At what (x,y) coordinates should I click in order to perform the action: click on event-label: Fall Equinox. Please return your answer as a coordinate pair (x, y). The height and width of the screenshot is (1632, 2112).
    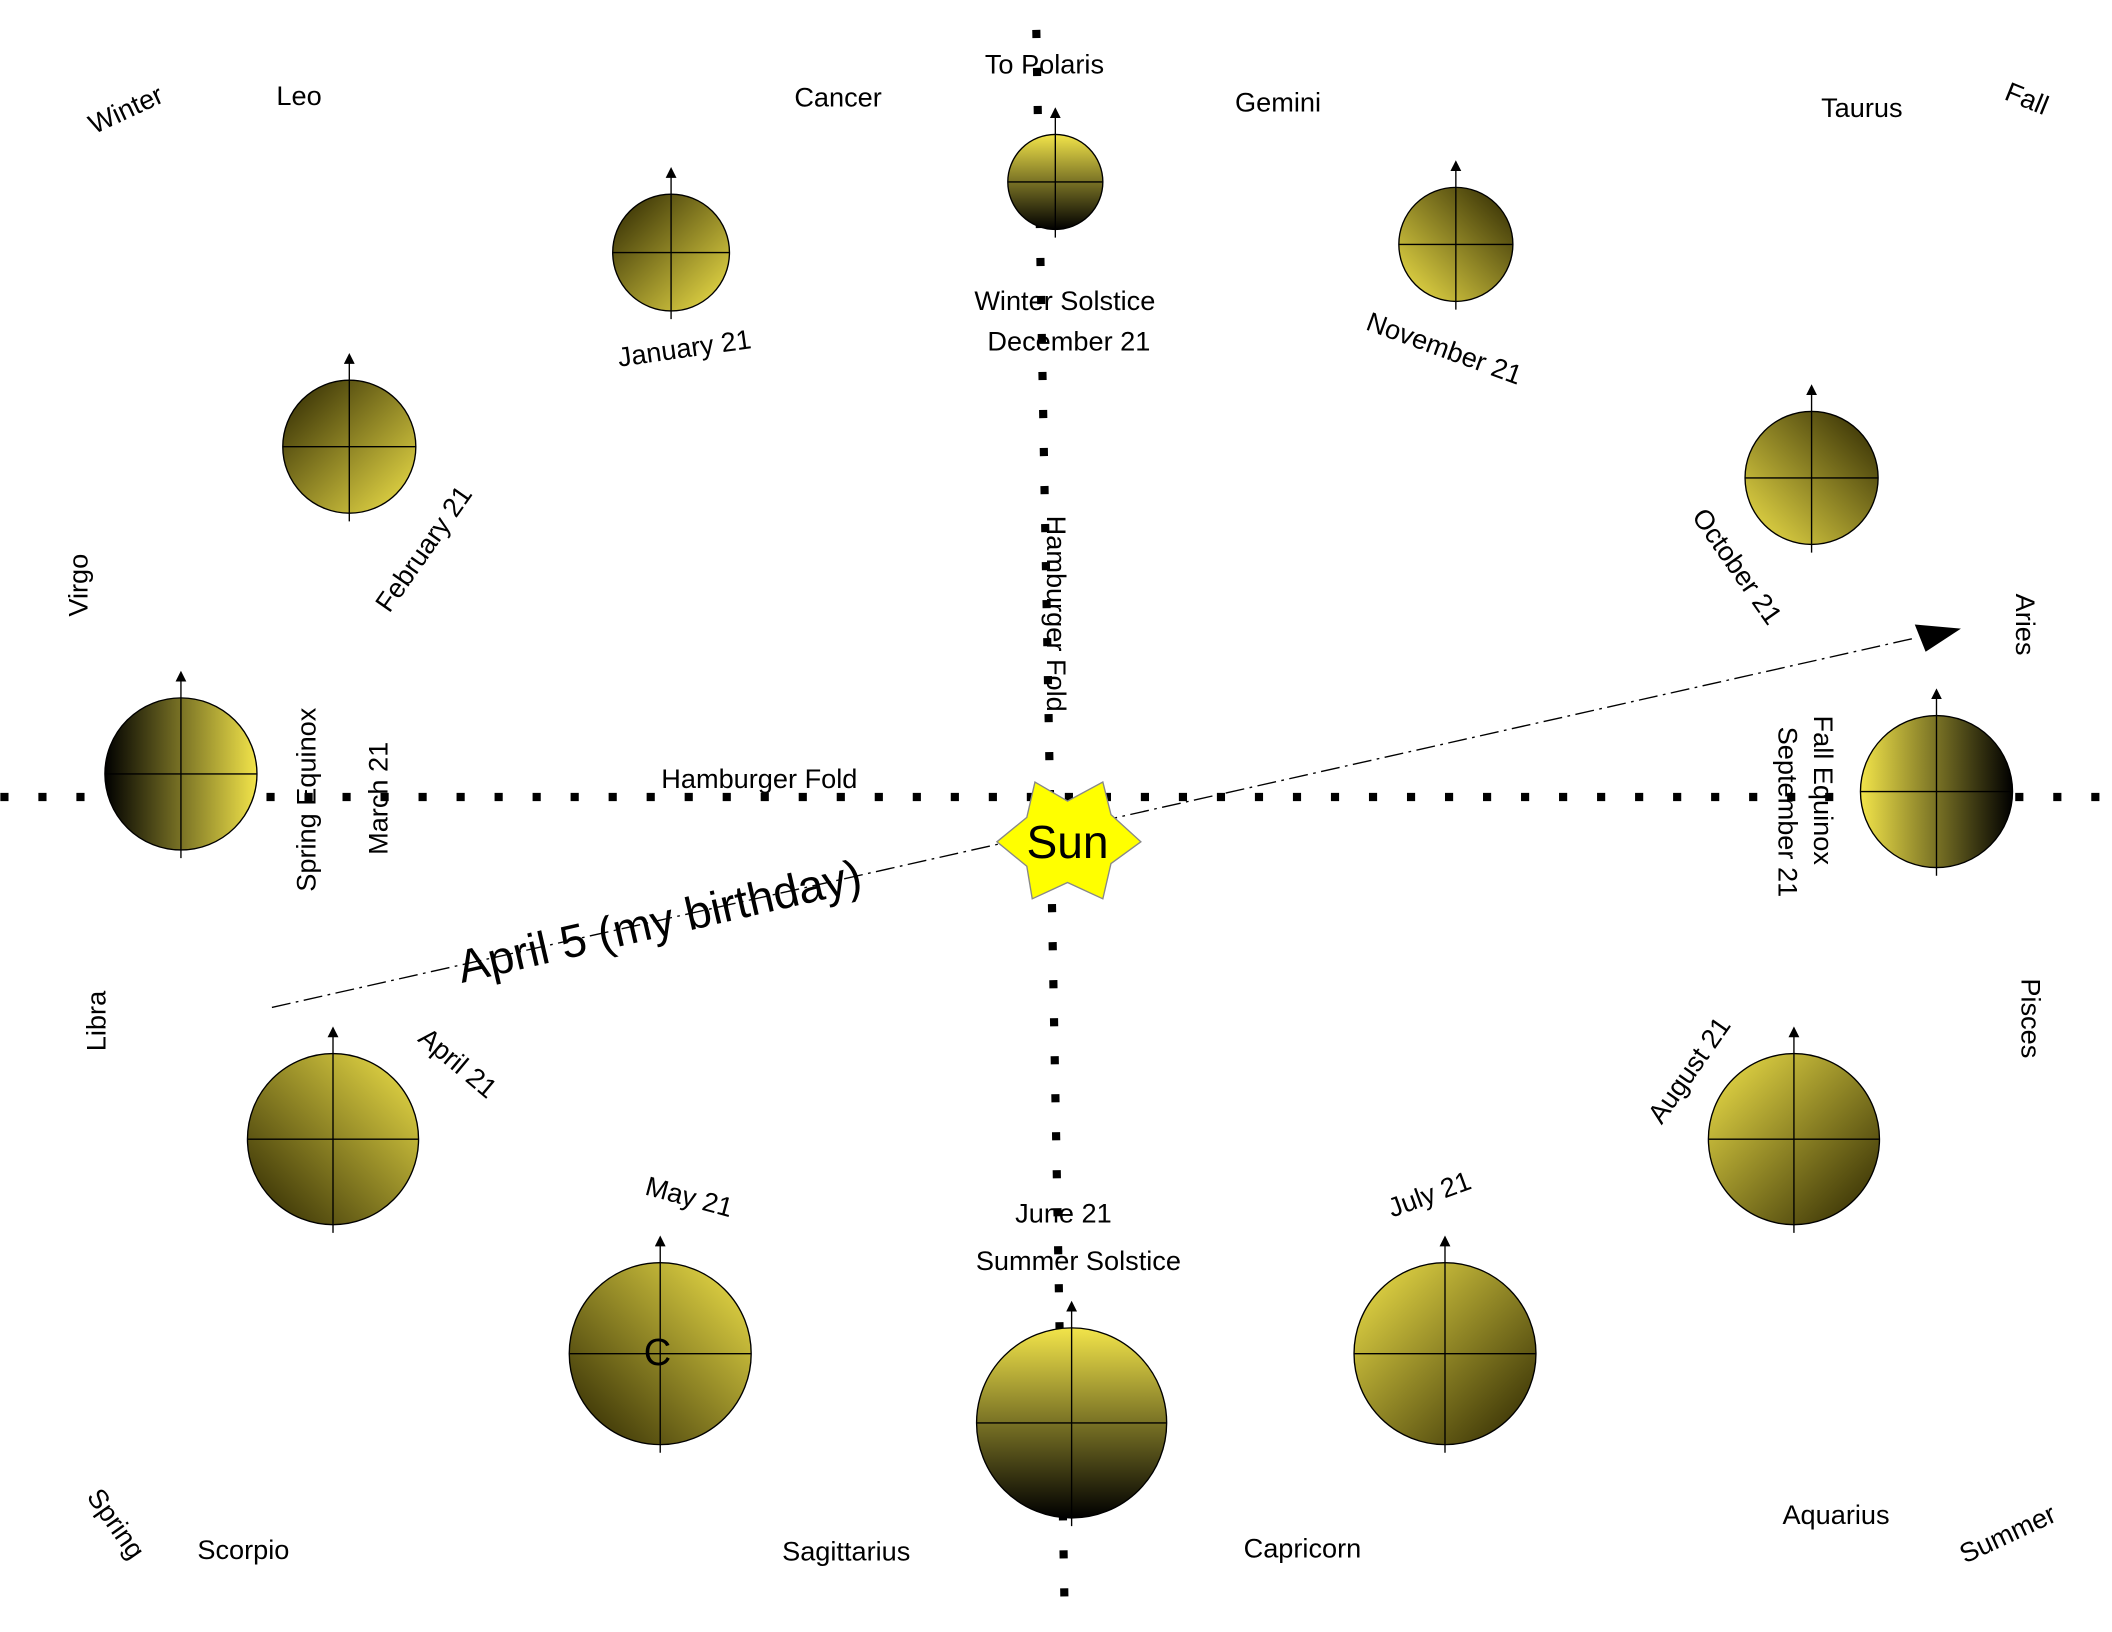
    Looking at the image, I should click on (1823, 791).